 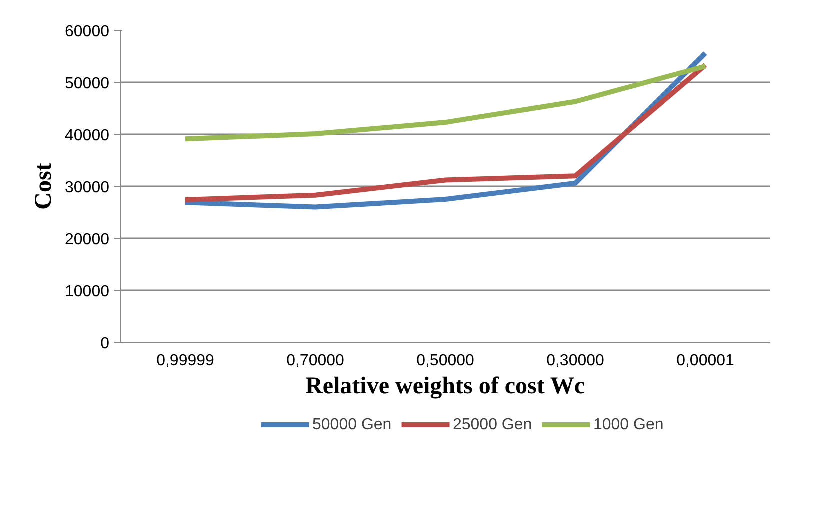 What do you see at coordinates (87, 188) in the screenshot?
I see `y-tick-label: 30000` at bounding box center [87, 188].